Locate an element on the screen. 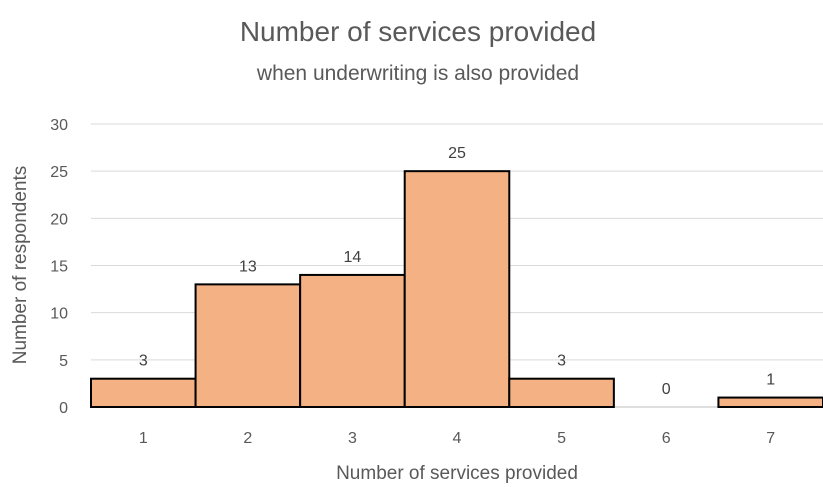  x-axis-title: Number of services provided is located at coordinates (457, 473).